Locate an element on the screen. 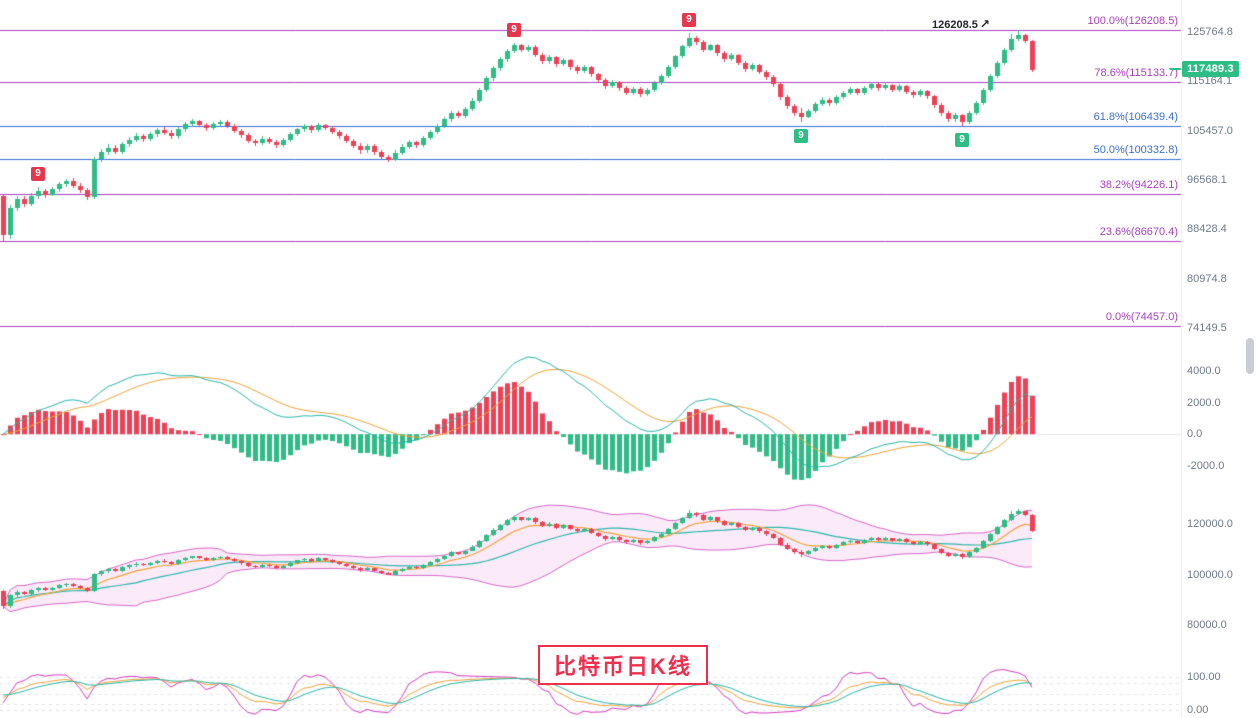  scrollbar-thumb is located at coordinates (1250, 356).